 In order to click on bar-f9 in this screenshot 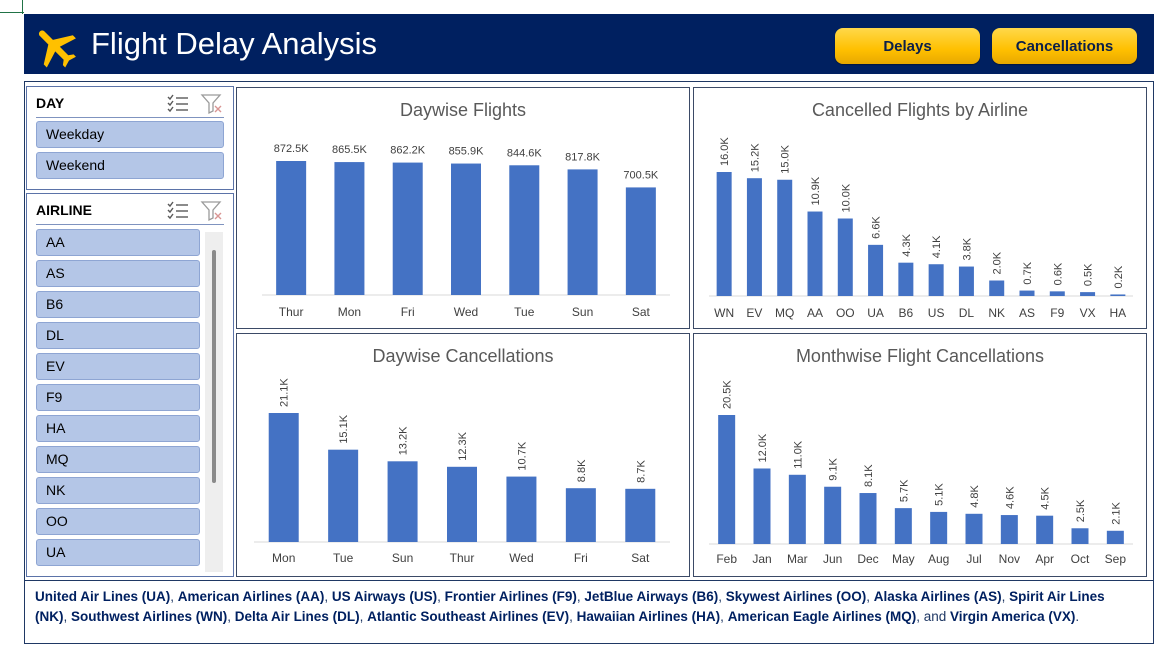, I will do `click(1057, 293)`.